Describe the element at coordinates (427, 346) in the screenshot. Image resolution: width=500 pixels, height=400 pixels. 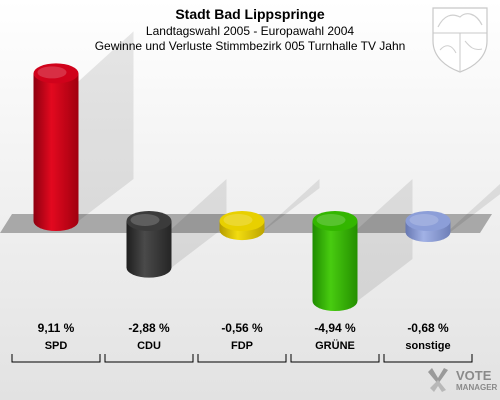
I see `category-label: sonstige` at that location.